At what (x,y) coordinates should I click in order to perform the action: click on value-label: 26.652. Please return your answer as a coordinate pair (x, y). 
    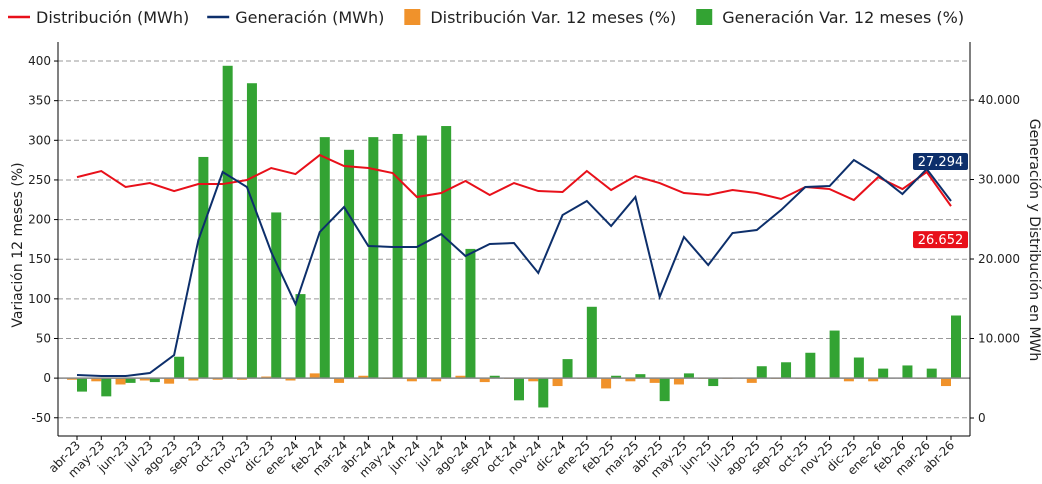
    Looking at the image, I should click on (941, 240).